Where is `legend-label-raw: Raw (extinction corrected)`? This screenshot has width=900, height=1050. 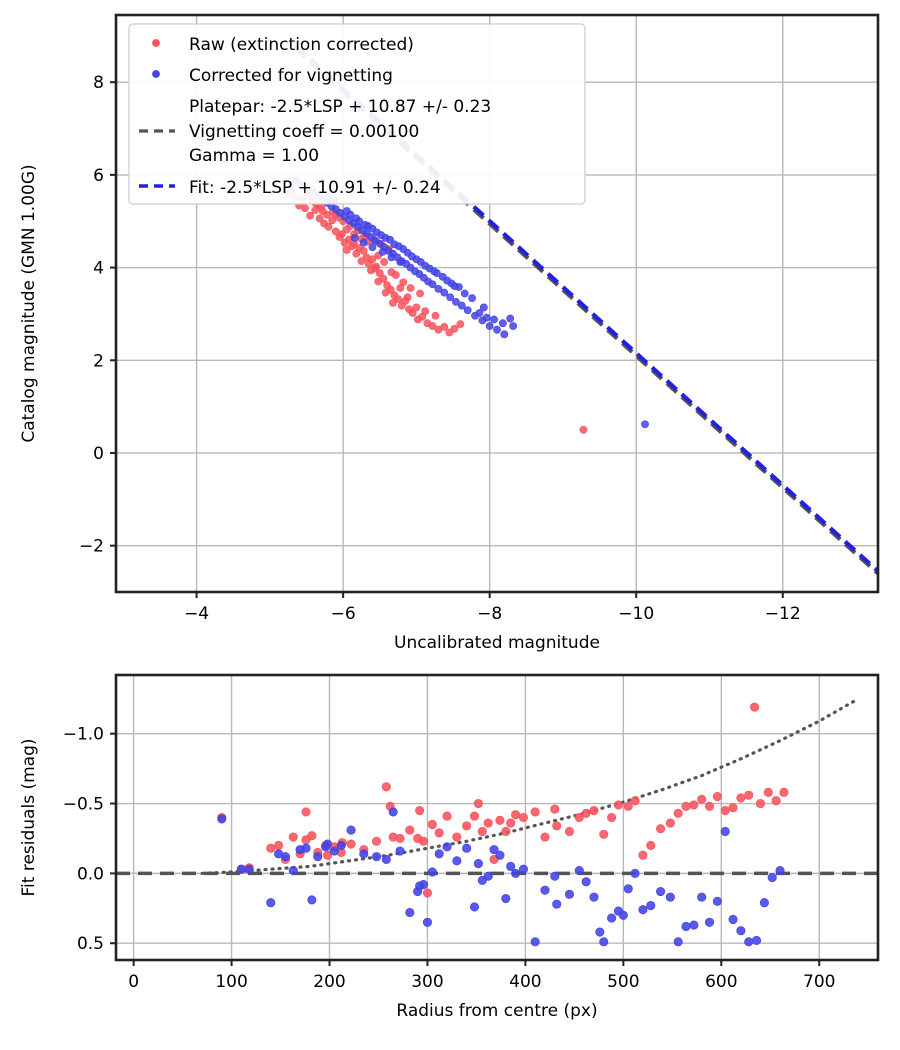
legend-label-raw: Raw (extinction corrected) is located at coordinates (301, 45).